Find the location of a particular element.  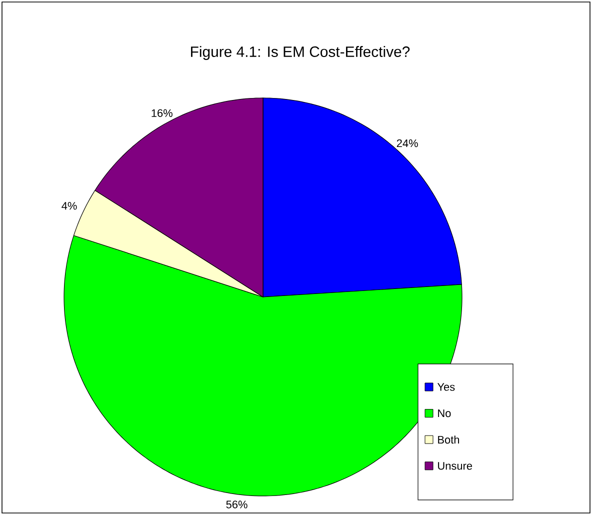

legend-label: Unsure is located at coordinates (455, 466).